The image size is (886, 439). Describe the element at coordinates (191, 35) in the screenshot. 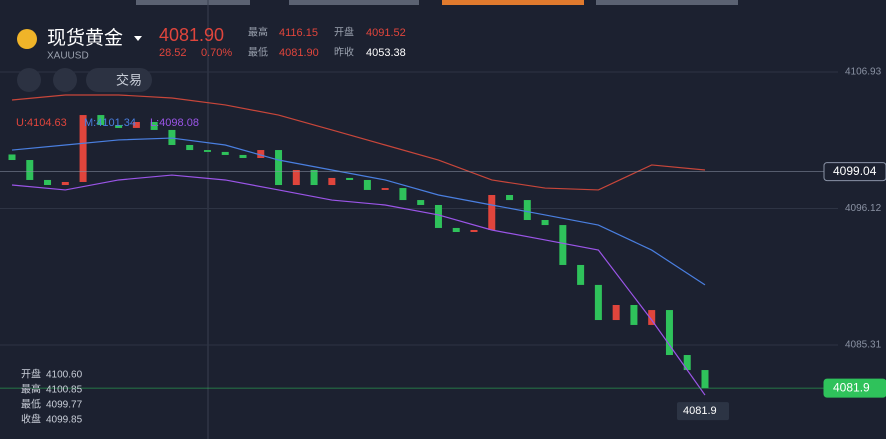

I see `price: 4081.90` at that location.